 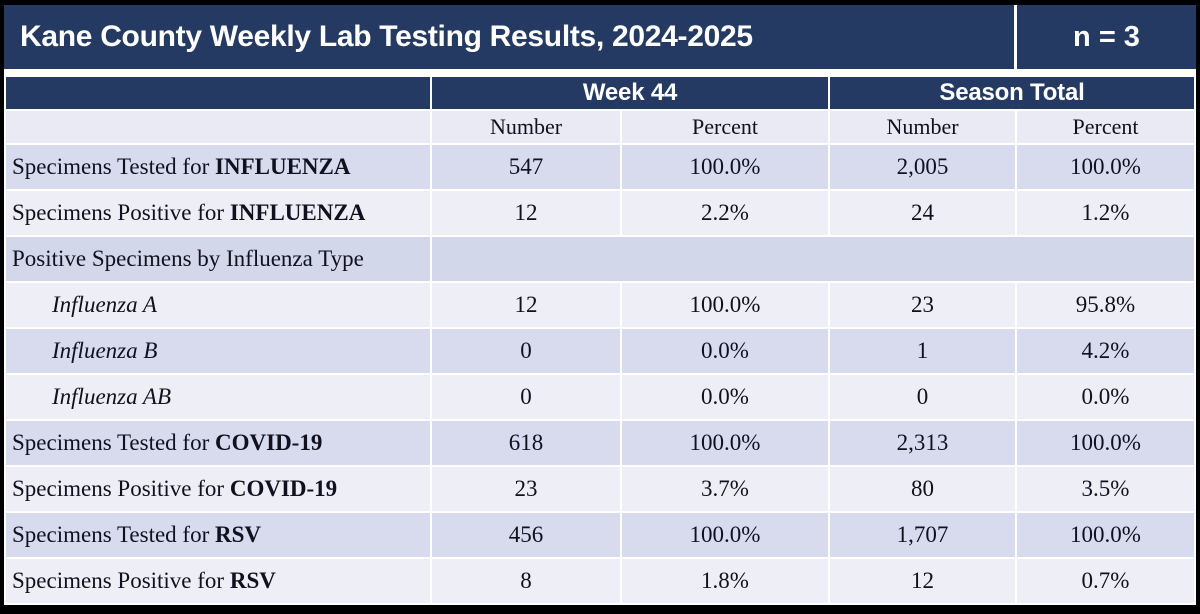 I want to click on sub-header-row: Number Percent Number Percent, so click(x=600, y=127).